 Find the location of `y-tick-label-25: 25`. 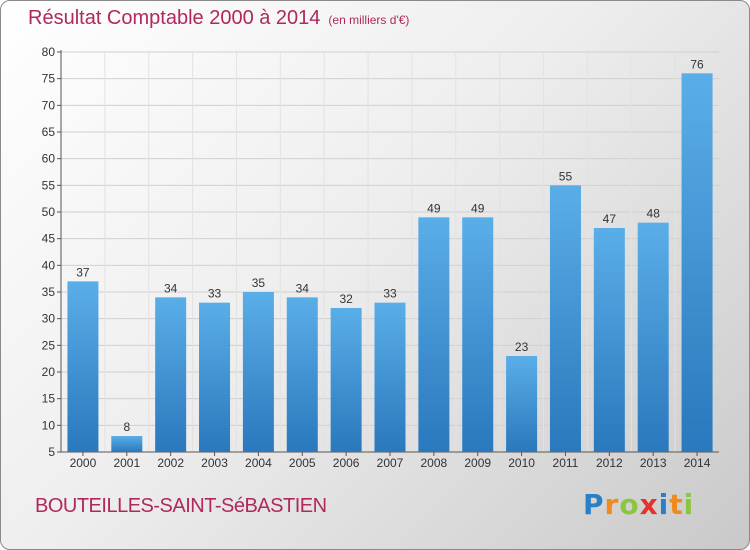

y-tick-label-25: 25 is located at coordinates (49, 345).